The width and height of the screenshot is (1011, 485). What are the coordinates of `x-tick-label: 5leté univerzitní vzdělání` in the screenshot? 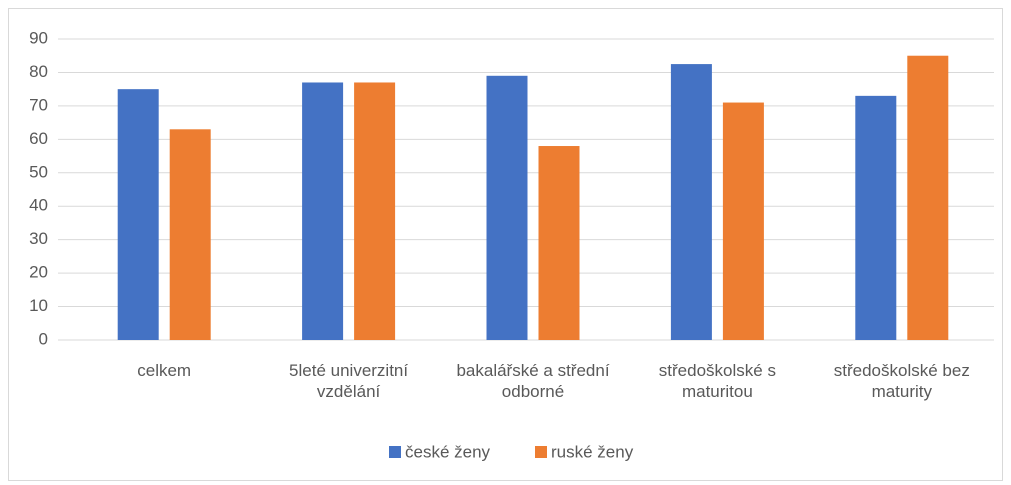 It's located at (349, 381).